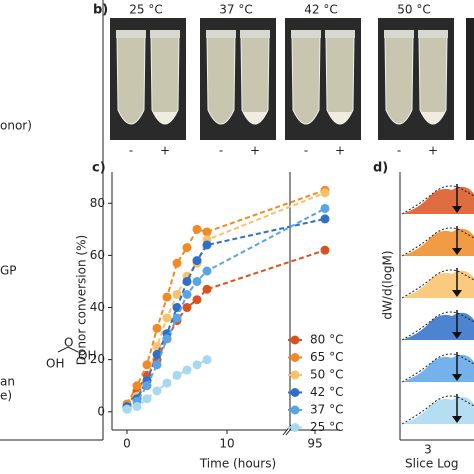  What do you see at coordinates (428, 450) in the screenshot?
I see `x-tick-label: 3` at bounding box center [428, 450].